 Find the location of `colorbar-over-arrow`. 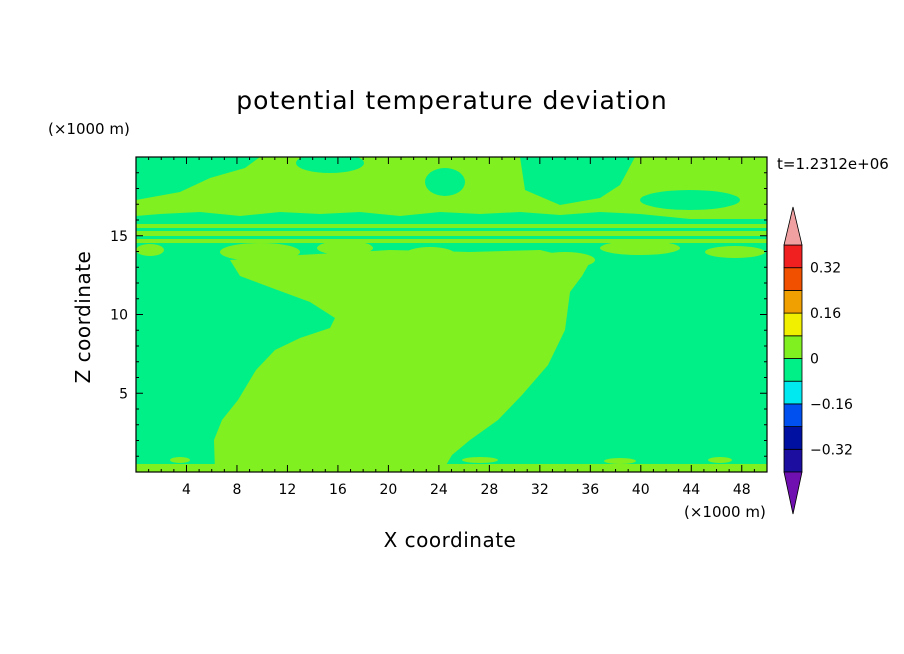

colorbar-over-arrow is located at coordinates (793, 226).